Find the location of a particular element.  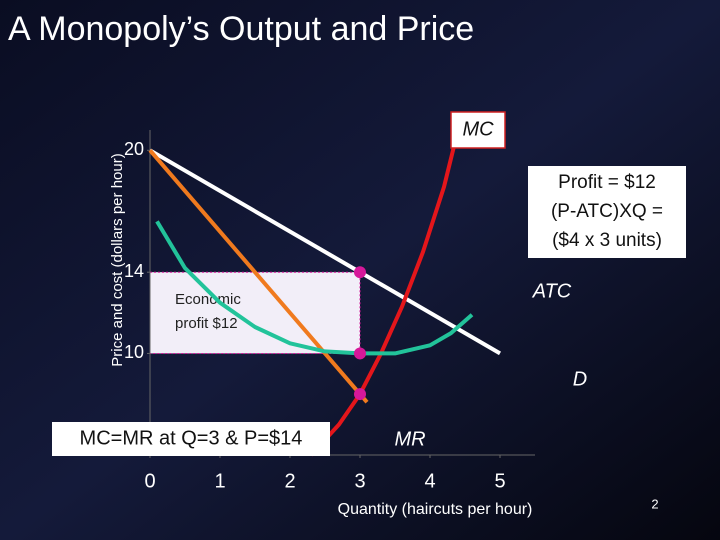

profit-box-line: ($4 x 3 units) is located at coordinates (607, 240).